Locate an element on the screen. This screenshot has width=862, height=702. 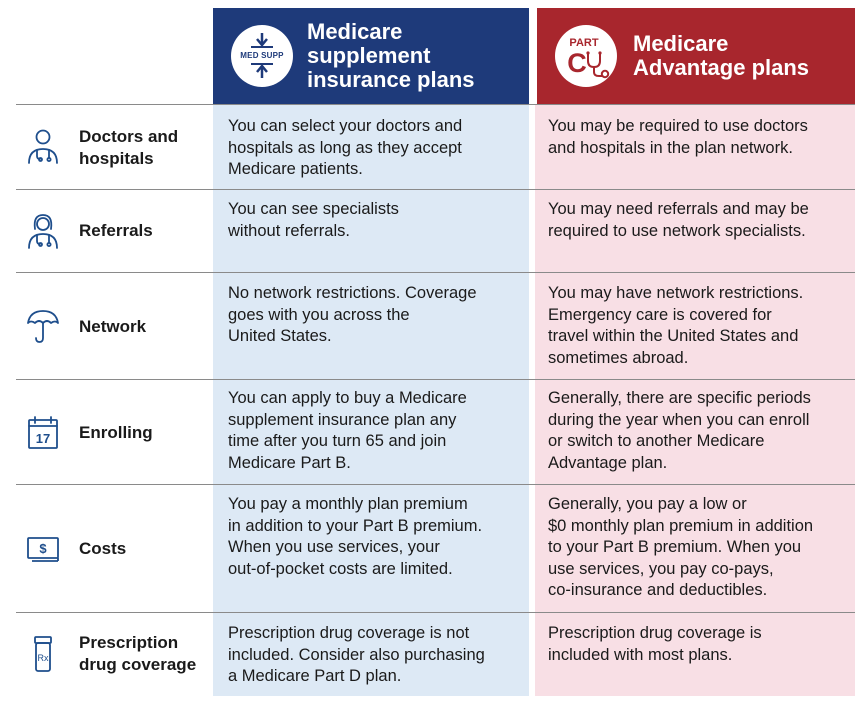
row-label: Doctors and hospitals is located at coordinates (129, 147).